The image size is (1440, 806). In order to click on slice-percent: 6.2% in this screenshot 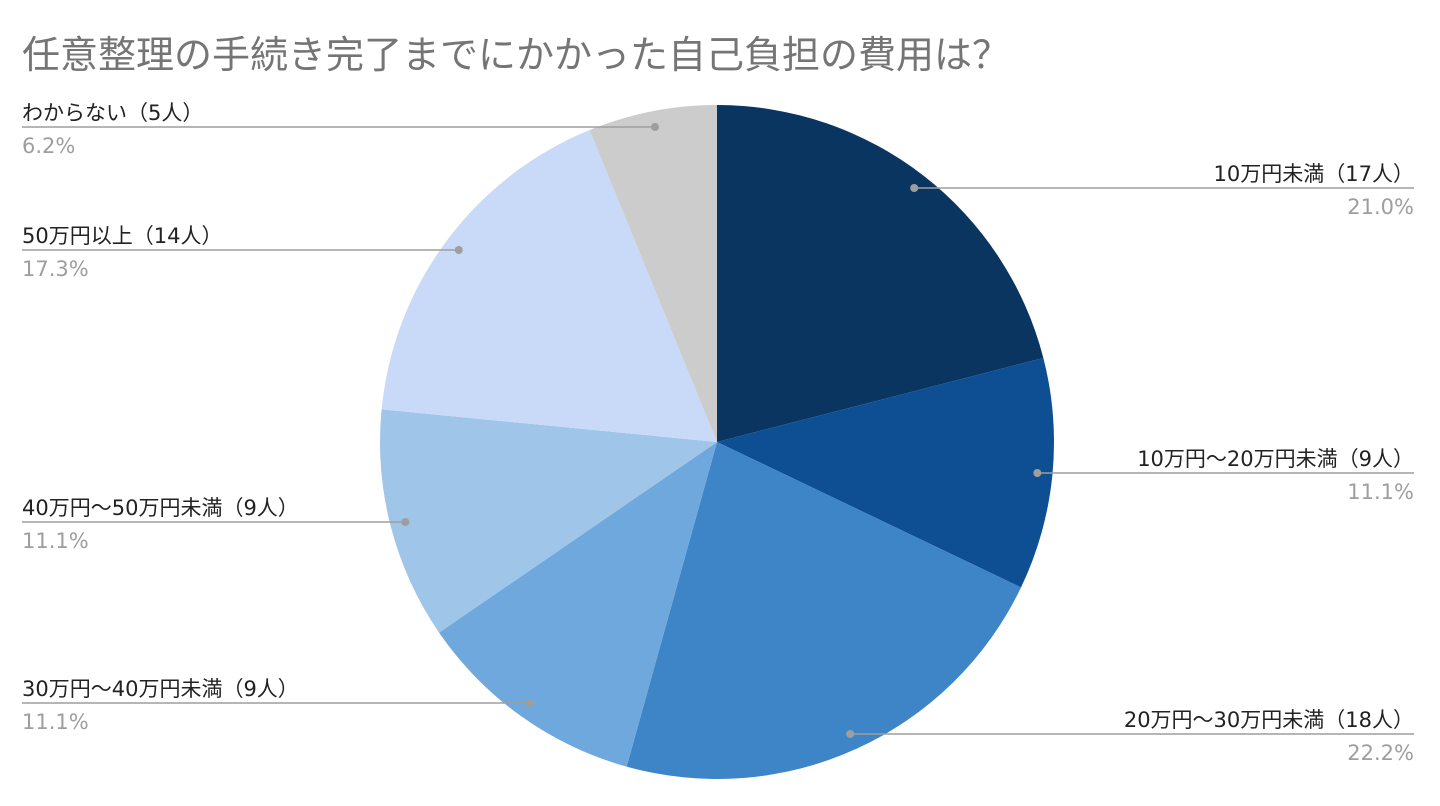, I will do `click(48, 146)`.